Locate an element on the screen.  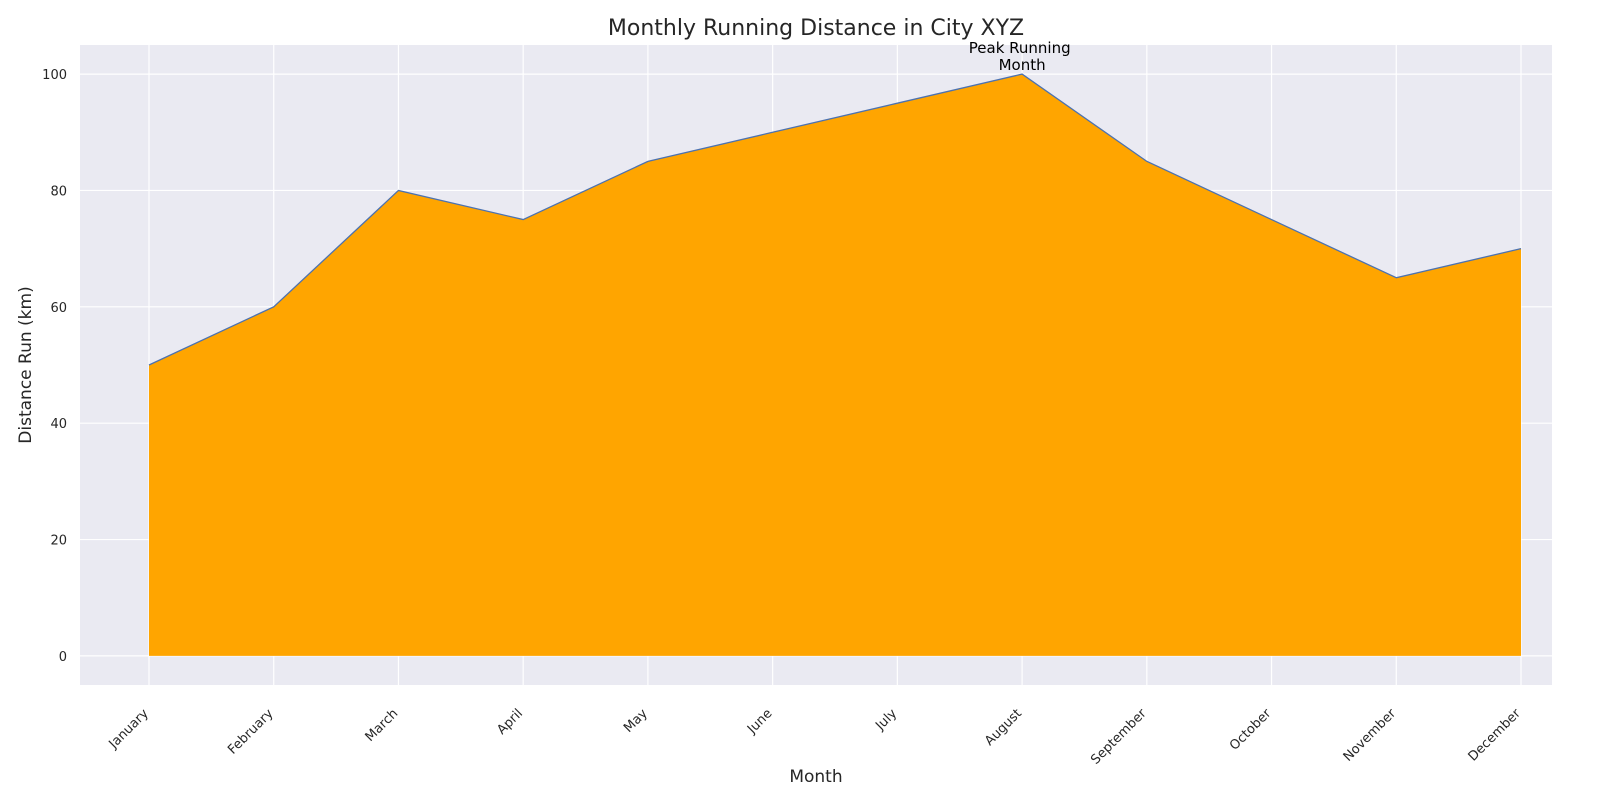
y-axis-ticks: 0 20 40 60 80 100 is located at coordinates (54, 366).